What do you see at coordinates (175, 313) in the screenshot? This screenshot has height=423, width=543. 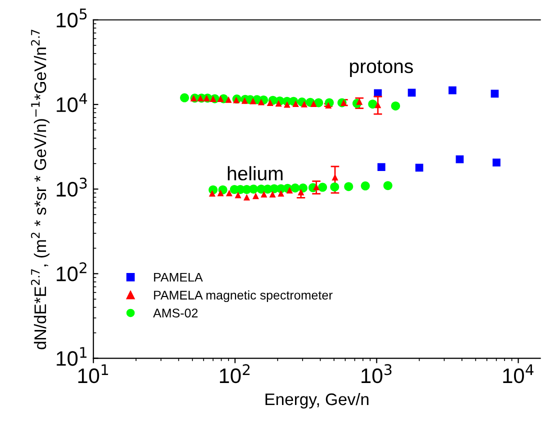 I see `legend-label: AMS-02` at bounding box center [175, 313].